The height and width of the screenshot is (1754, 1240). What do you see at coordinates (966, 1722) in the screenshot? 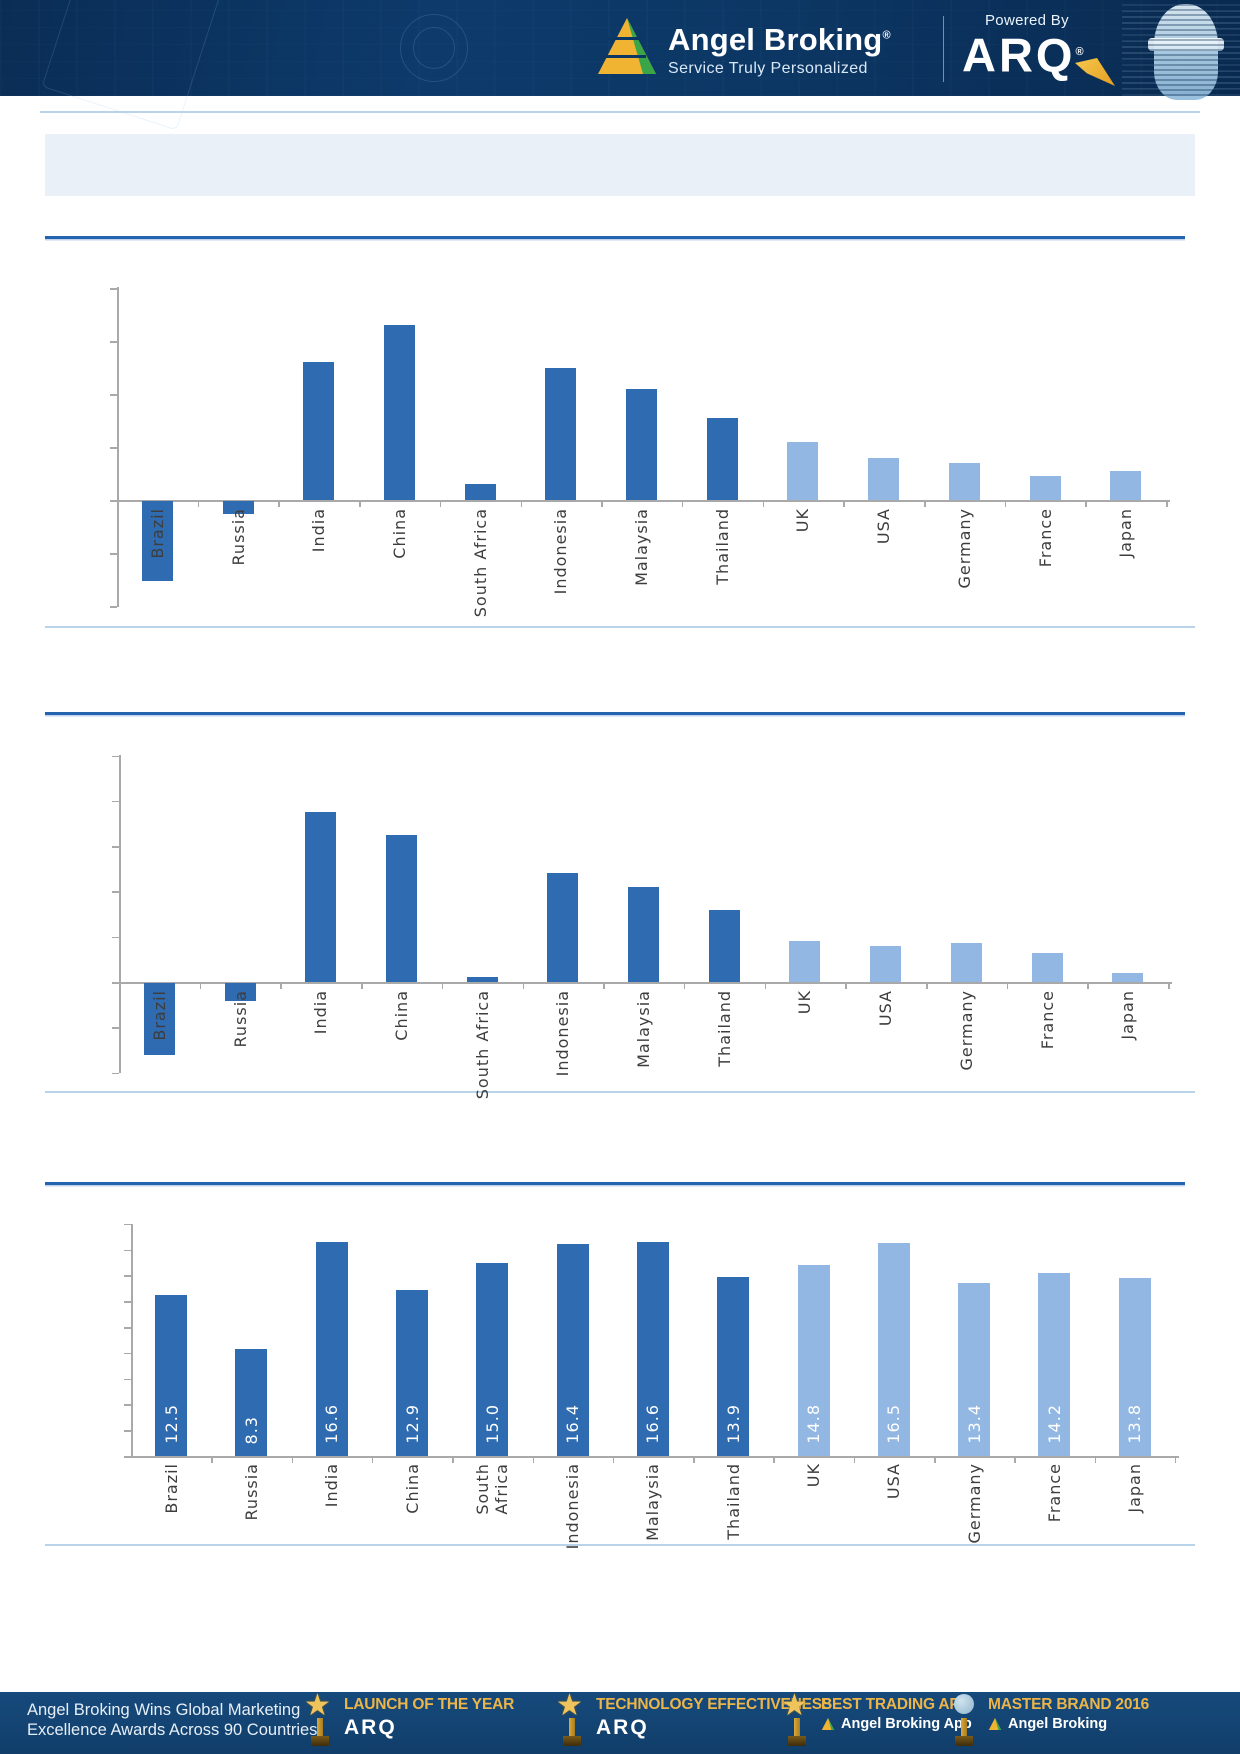
I see `globe-trophy-icon` at bounding box center [966, 1722].